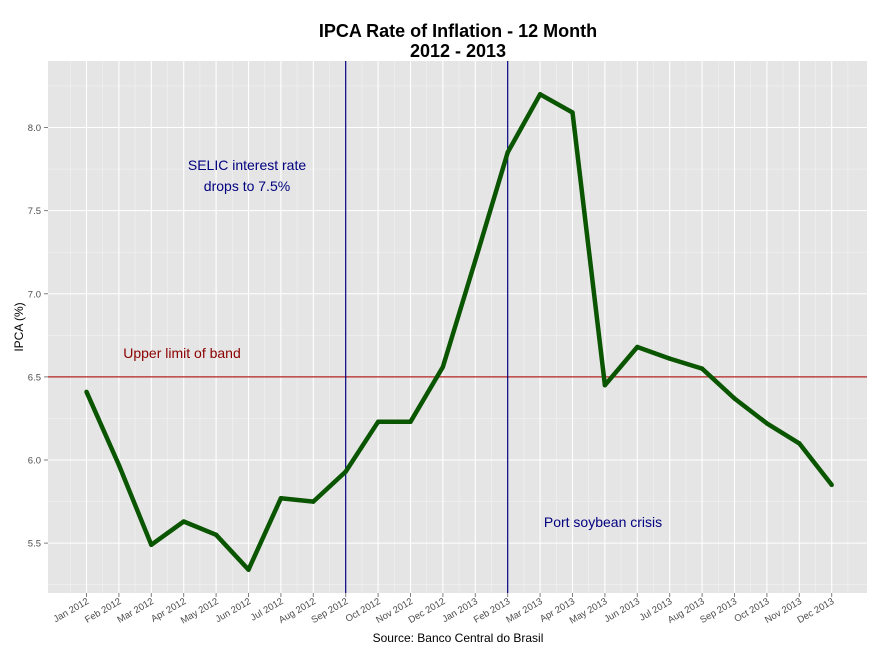  I want to click on y-tick-label: 7.0, so click(34, 294).